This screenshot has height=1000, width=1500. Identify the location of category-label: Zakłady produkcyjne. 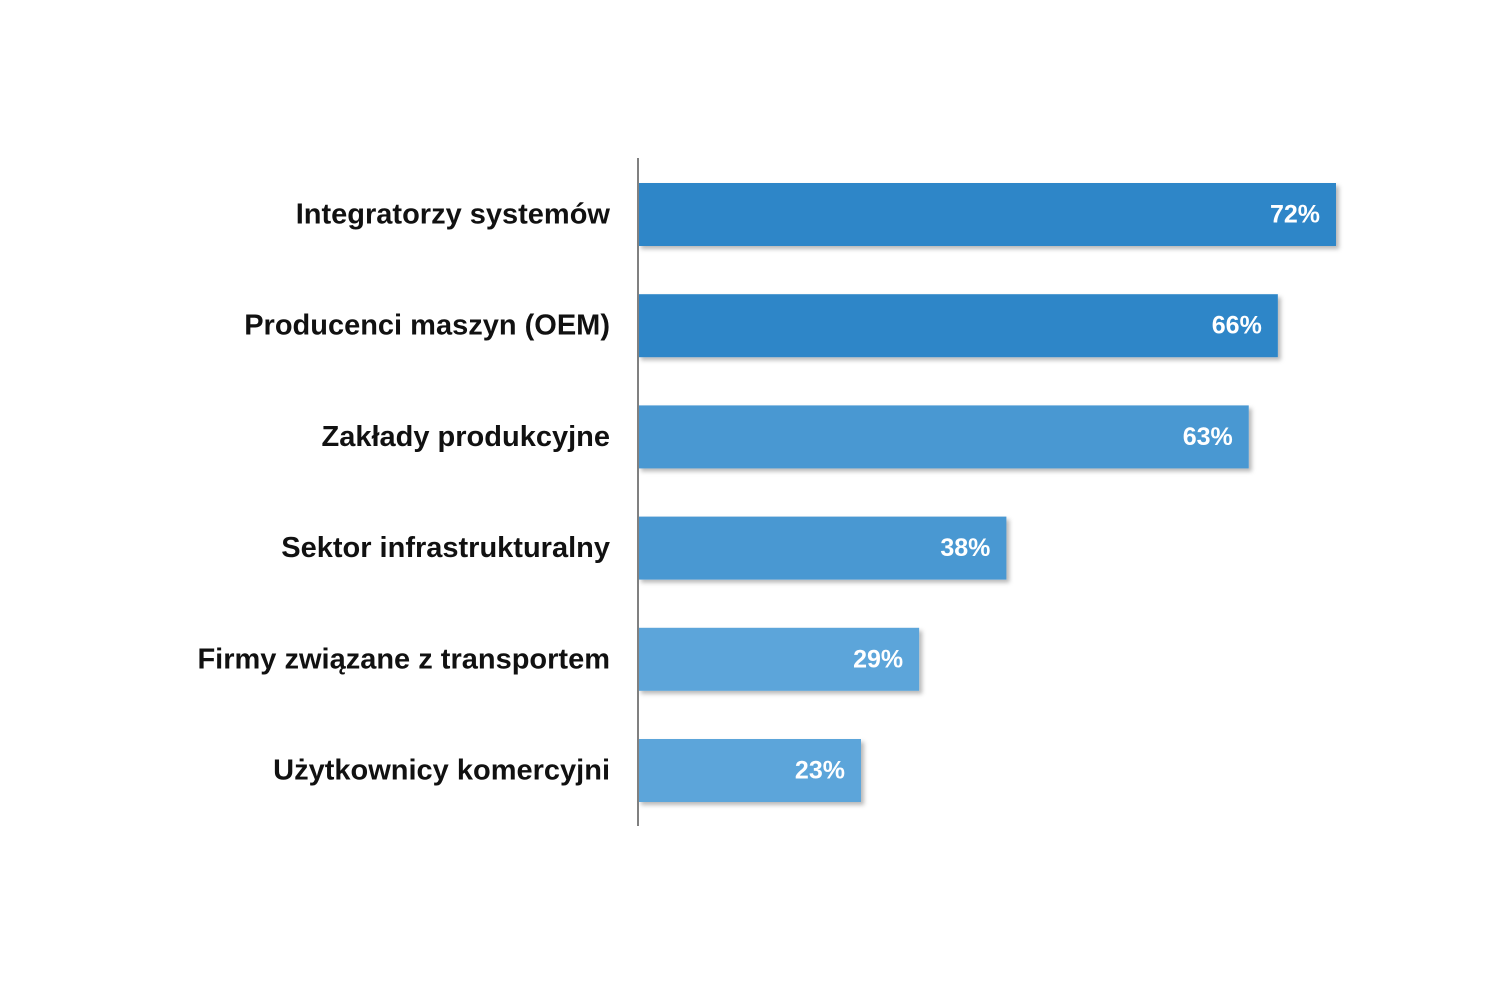
(466, 437).